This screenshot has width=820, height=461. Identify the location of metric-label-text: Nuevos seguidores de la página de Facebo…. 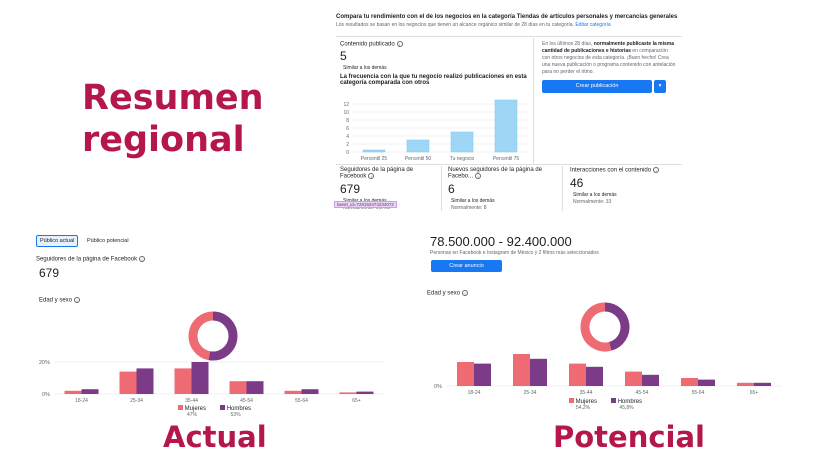
(495, 173).